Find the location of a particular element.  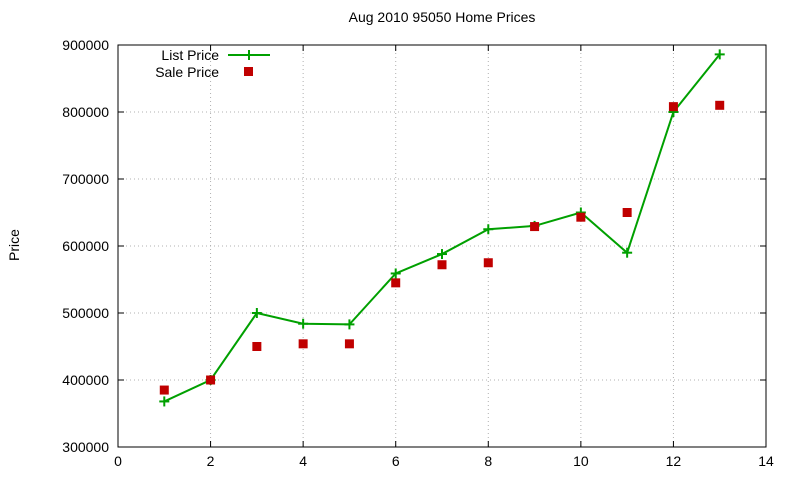

y-tick-label: 400000 is located at coordinates (85, 380).